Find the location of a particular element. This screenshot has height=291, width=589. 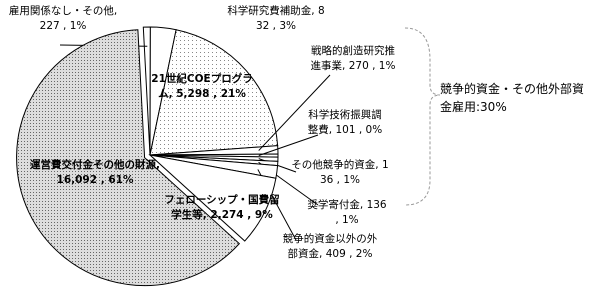

data-label: 雇用関係なし・その他, 227 , 1% is located at coordinates (63, 18).